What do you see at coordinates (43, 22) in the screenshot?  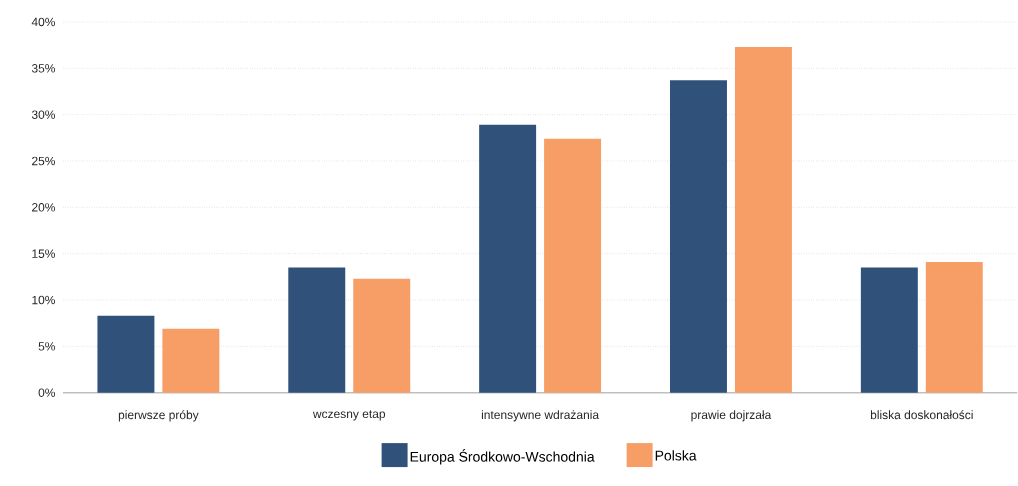 I see `y-tick-label: 40%` at bounding box center [43, 22].